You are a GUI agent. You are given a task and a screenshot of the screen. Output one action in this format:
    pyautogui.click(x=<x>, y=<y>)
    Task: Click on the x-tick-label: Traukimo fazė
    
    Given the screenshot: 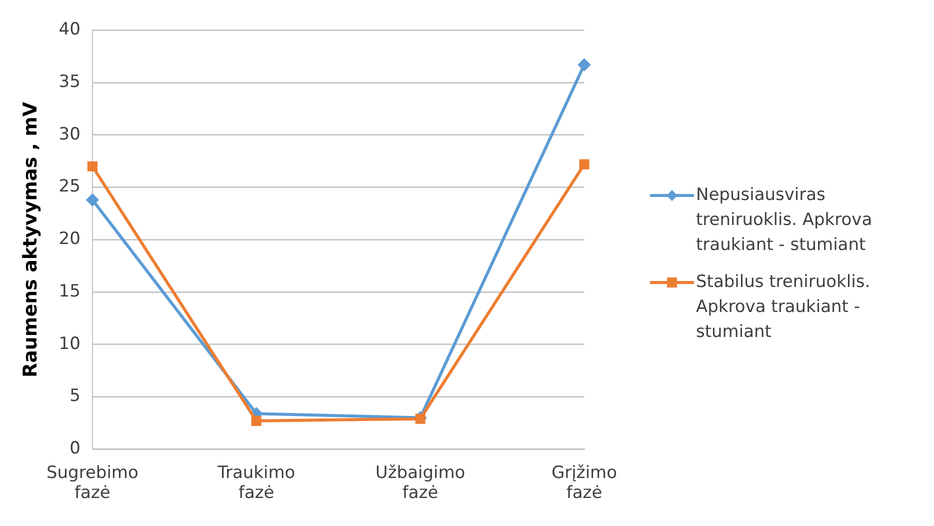 What is the action you would take?
    pyautogui.click(x=256, y=483)
    